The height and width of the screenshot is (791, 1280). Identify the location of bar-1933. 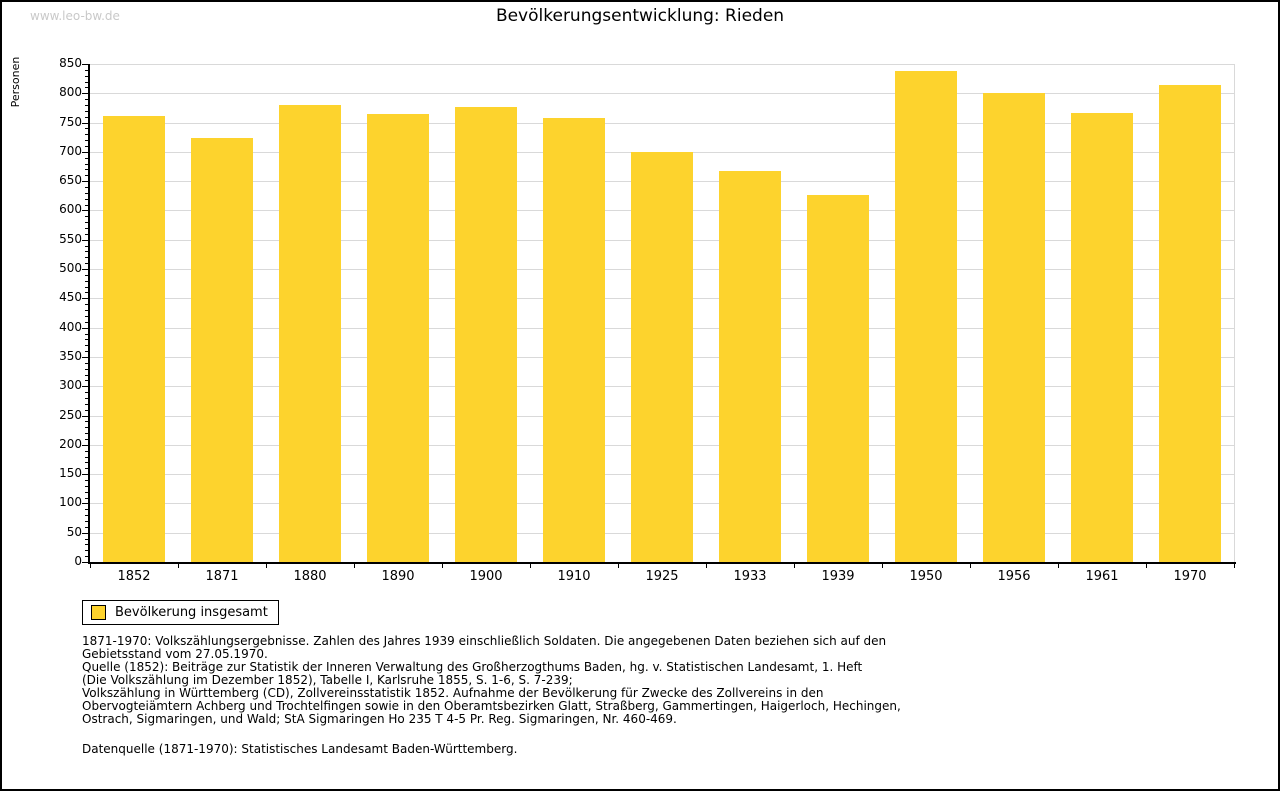
(750, 366).